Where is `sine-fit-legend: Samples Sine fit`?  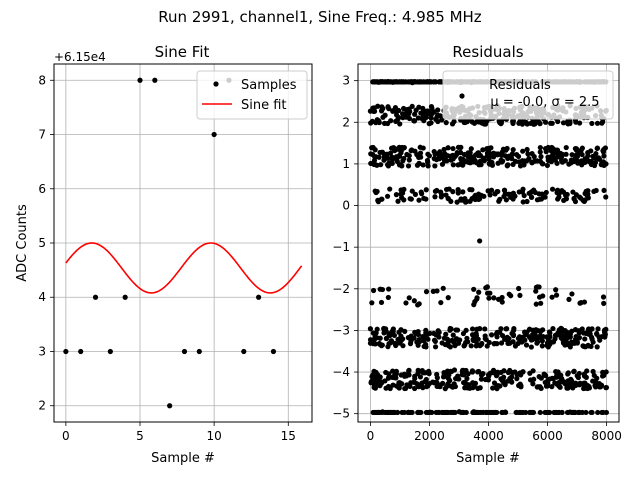 sine-fit-legend: Samples Sine fit is located at coordinates (252, 95).